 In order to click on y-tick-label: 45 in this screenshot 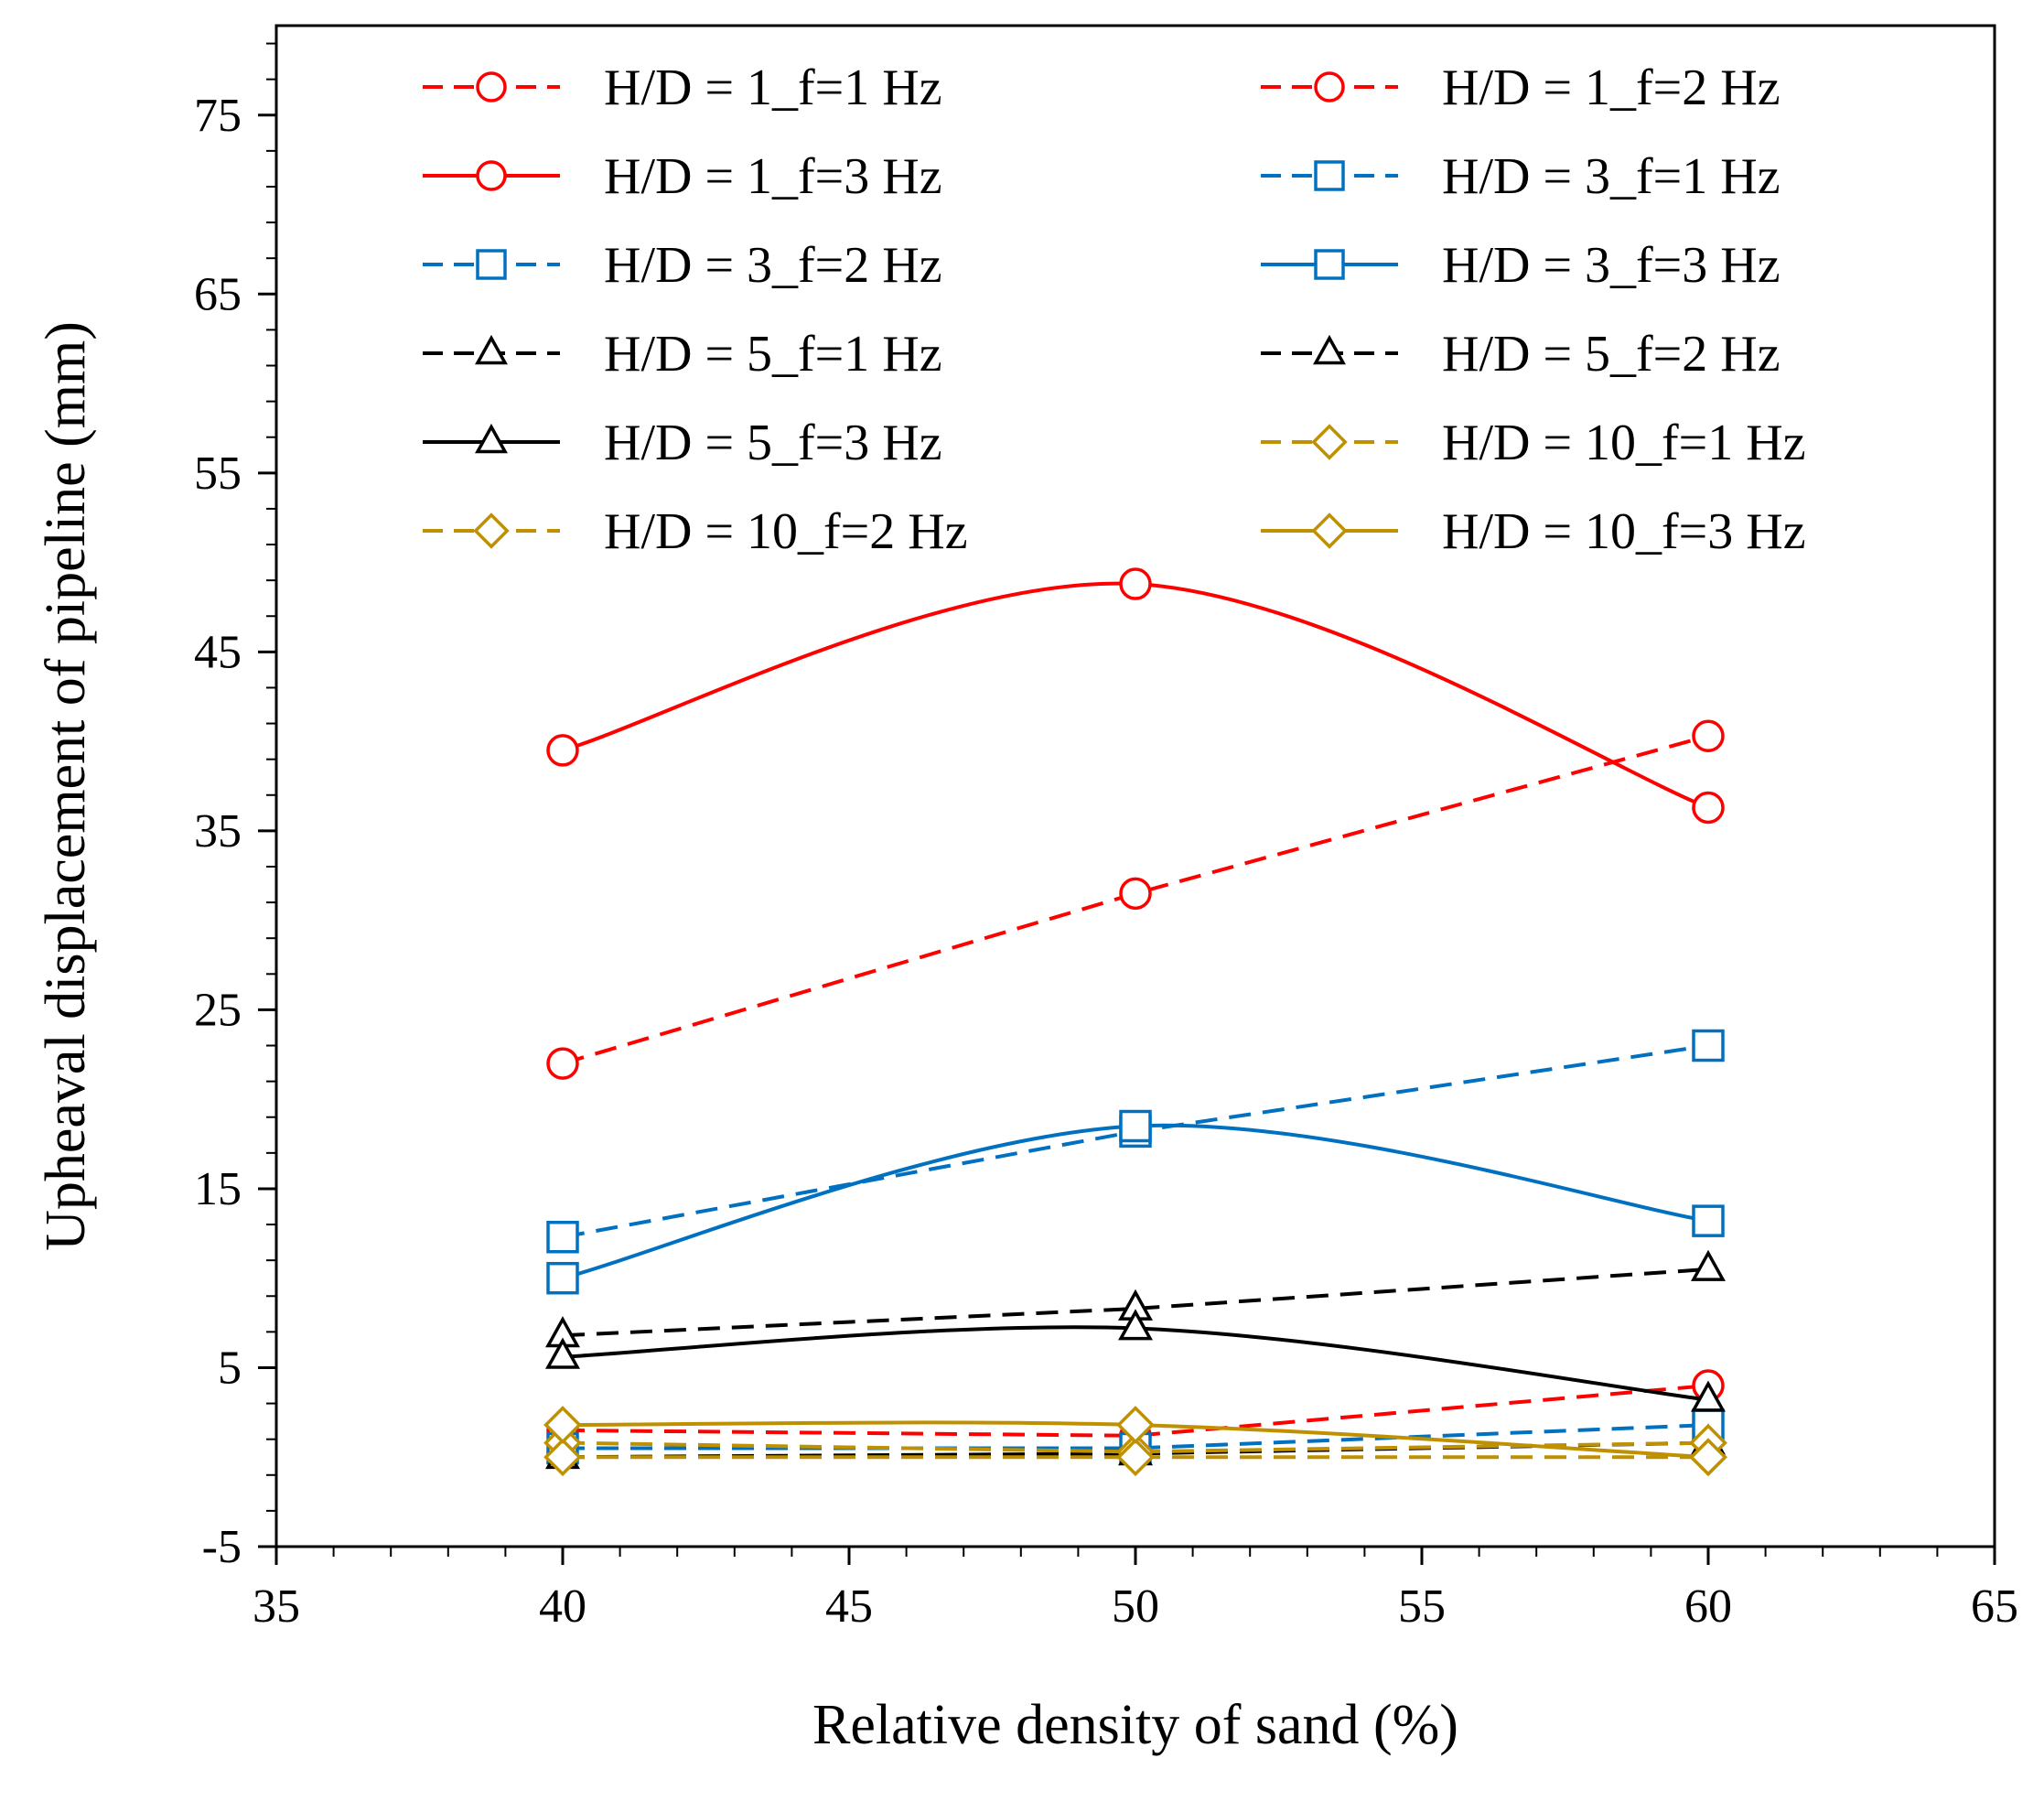, I will do `click(218, 652)`.